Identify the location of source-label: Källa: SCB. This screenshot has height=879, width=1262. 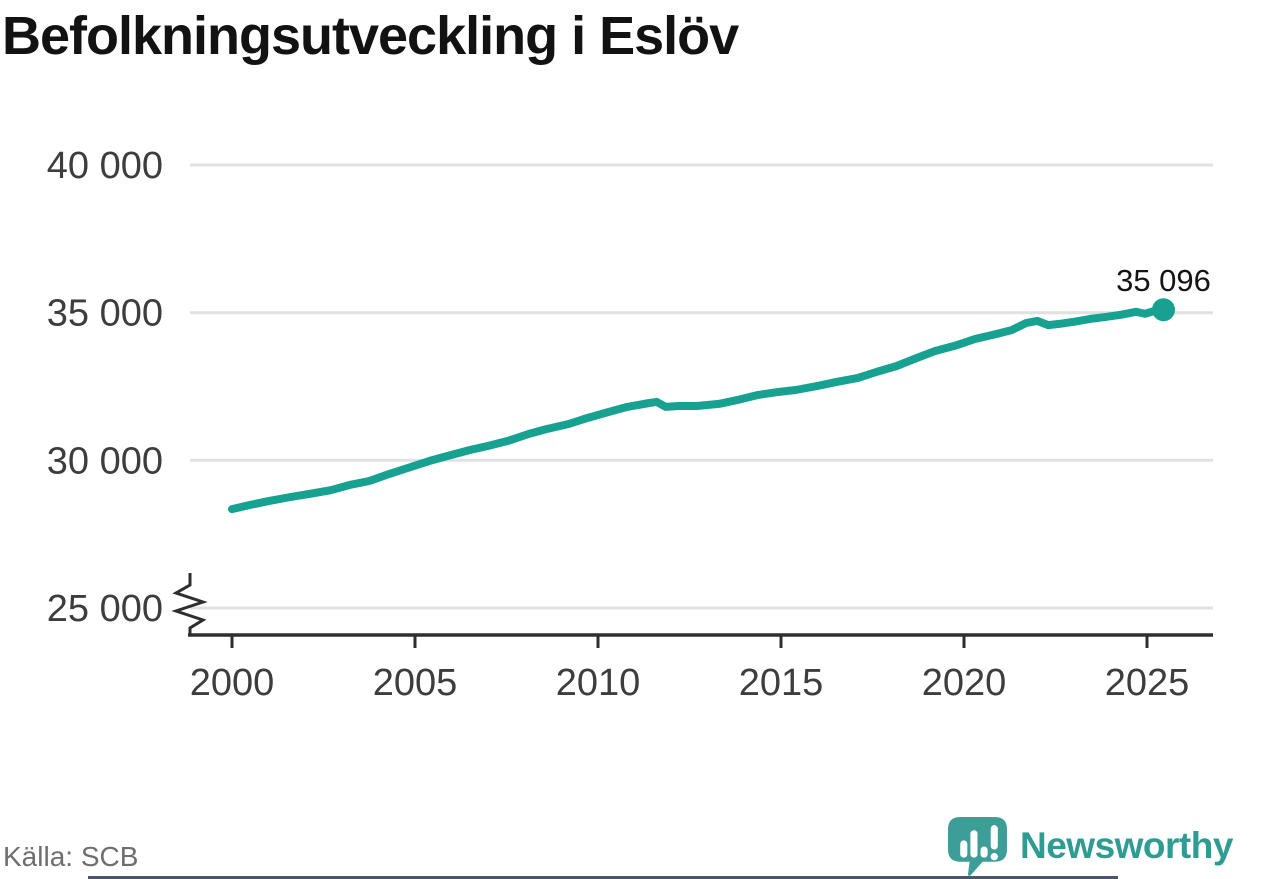
(71, 856).